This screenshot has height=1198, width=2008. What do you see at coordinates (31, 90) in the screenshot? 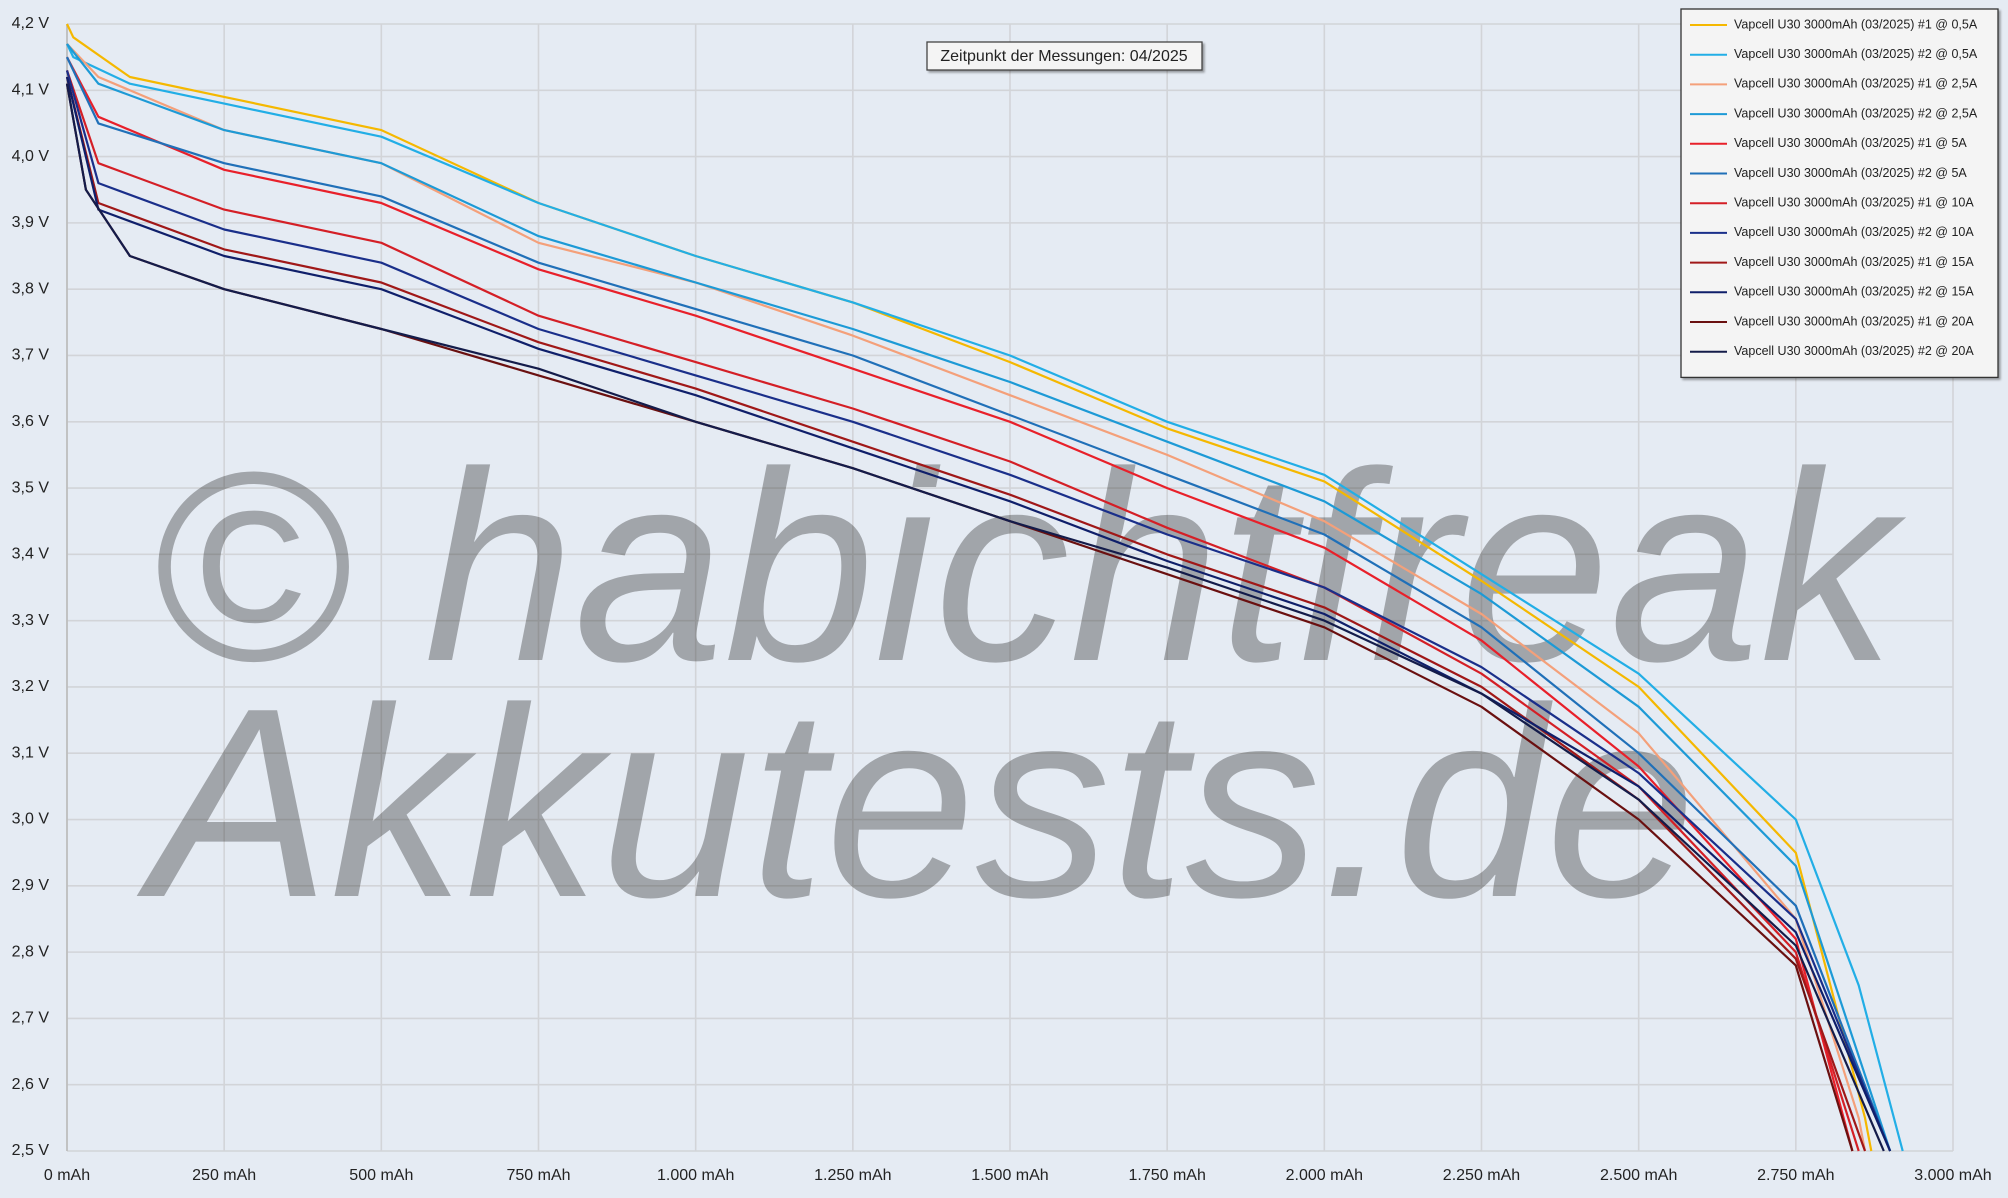
I see `y-tick-label: 4,1 V` at bounding box center [31, 90].